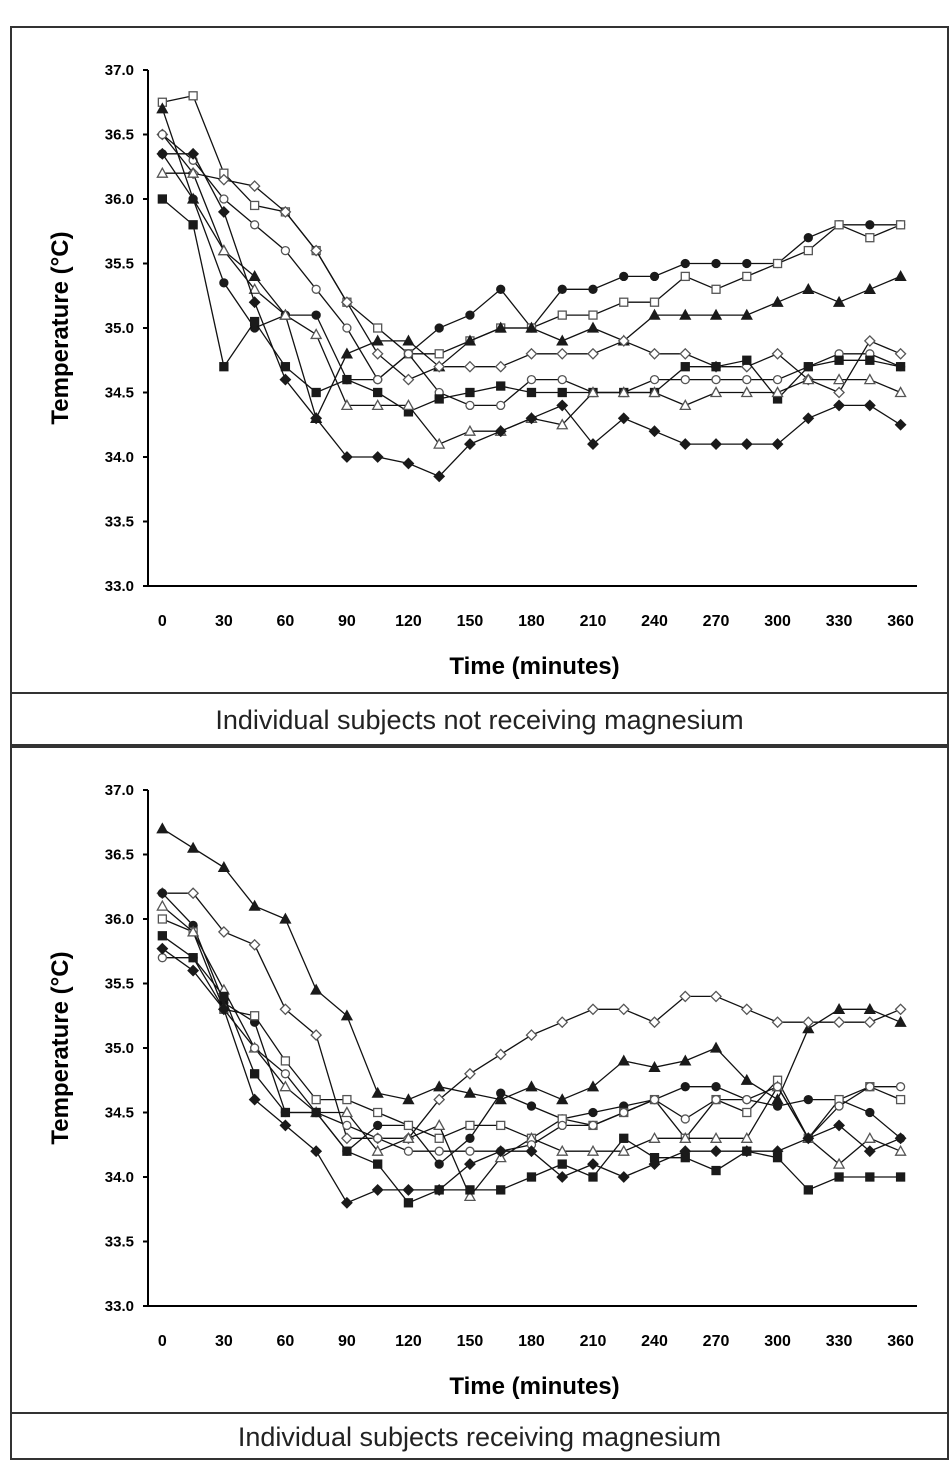 Image resolution: width=949 pixels, height=1460 pixels. I want to click on bottom-series-6-line, so click(531, 1054).